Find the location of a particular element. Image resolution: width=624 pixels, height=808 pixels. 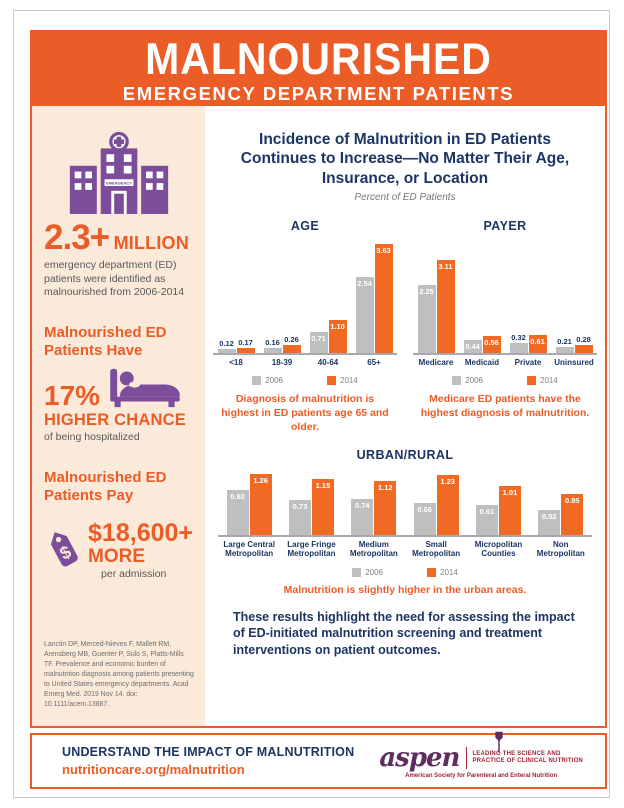

age-bar-2014: 0.26 is located at coordinates (291, 344).